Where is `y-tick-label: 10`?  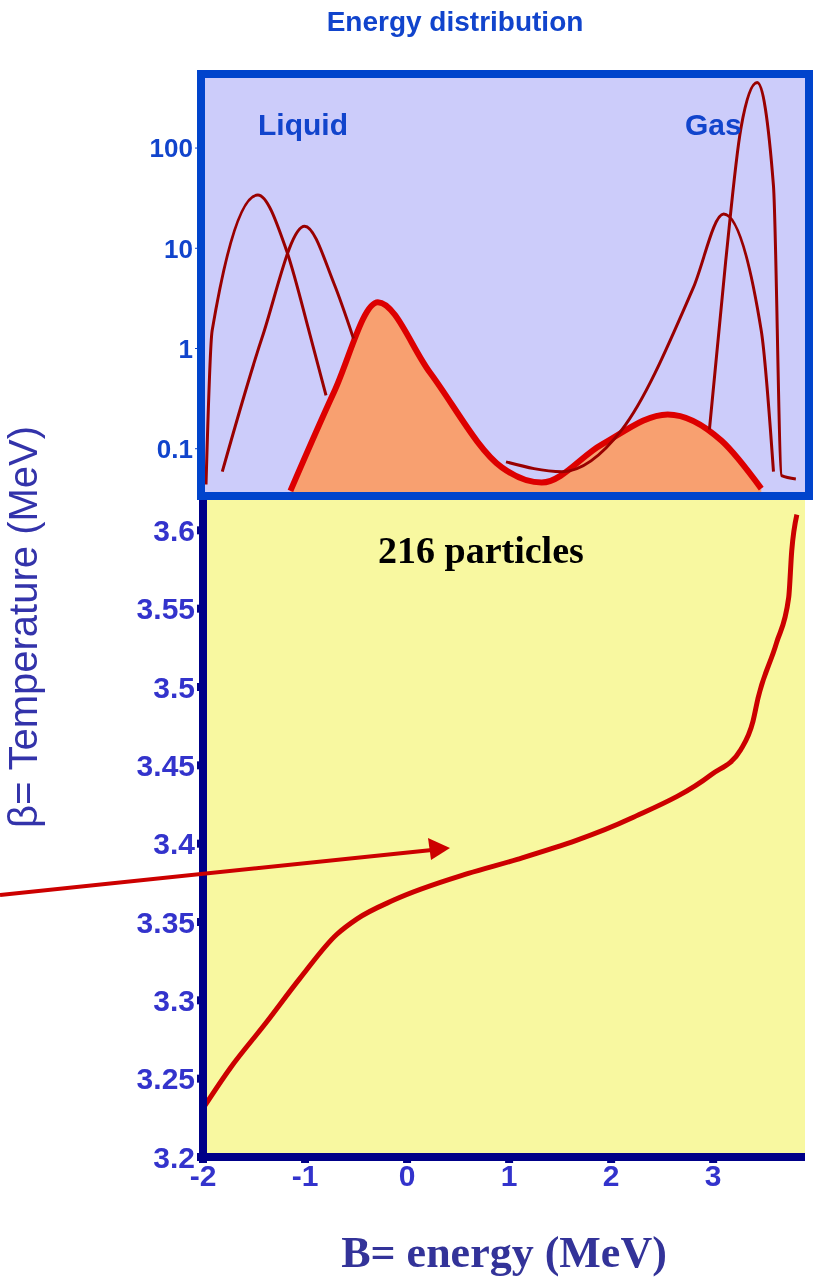
y-tick-label: 10 is located at coordinates (178, 248).